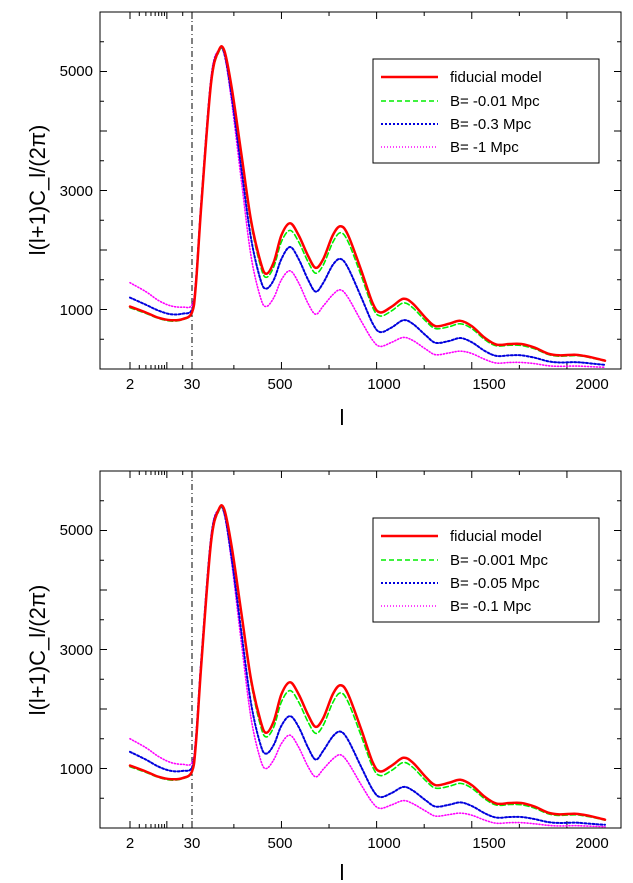 This screenshot has width=633, height=883. Describe the element at coordinates (495, 101) in the screenshot. I see `legend-label: B= -0.01 Mpc` at that location.